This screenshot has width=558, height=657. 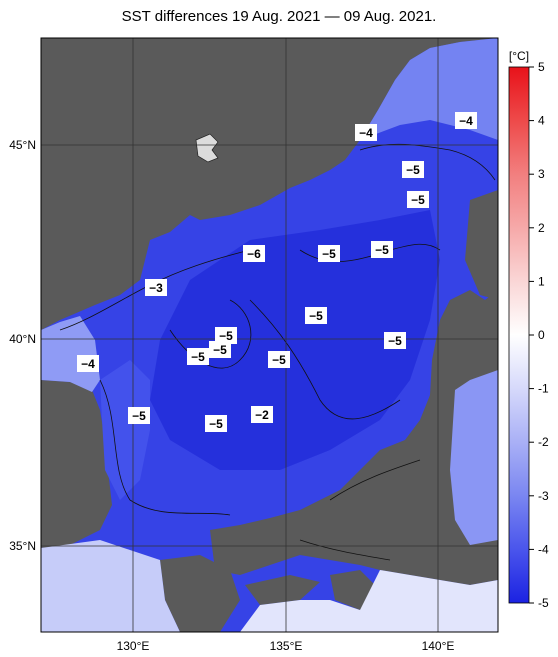 What do you see at coordinates (543, 496) in the screenshot?
I see `colorbar-tick-label: -3` at bounding box center [543, 496].